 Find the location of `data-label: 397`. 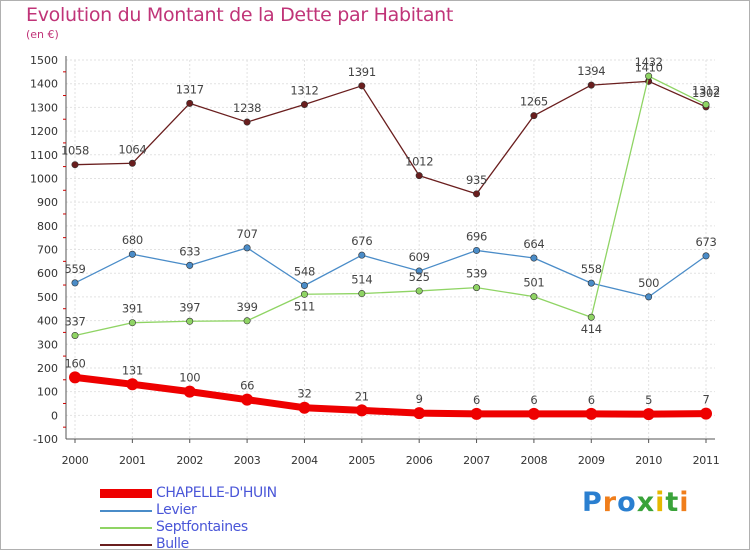

data-label: 397 is located at coordinates (189, 307).